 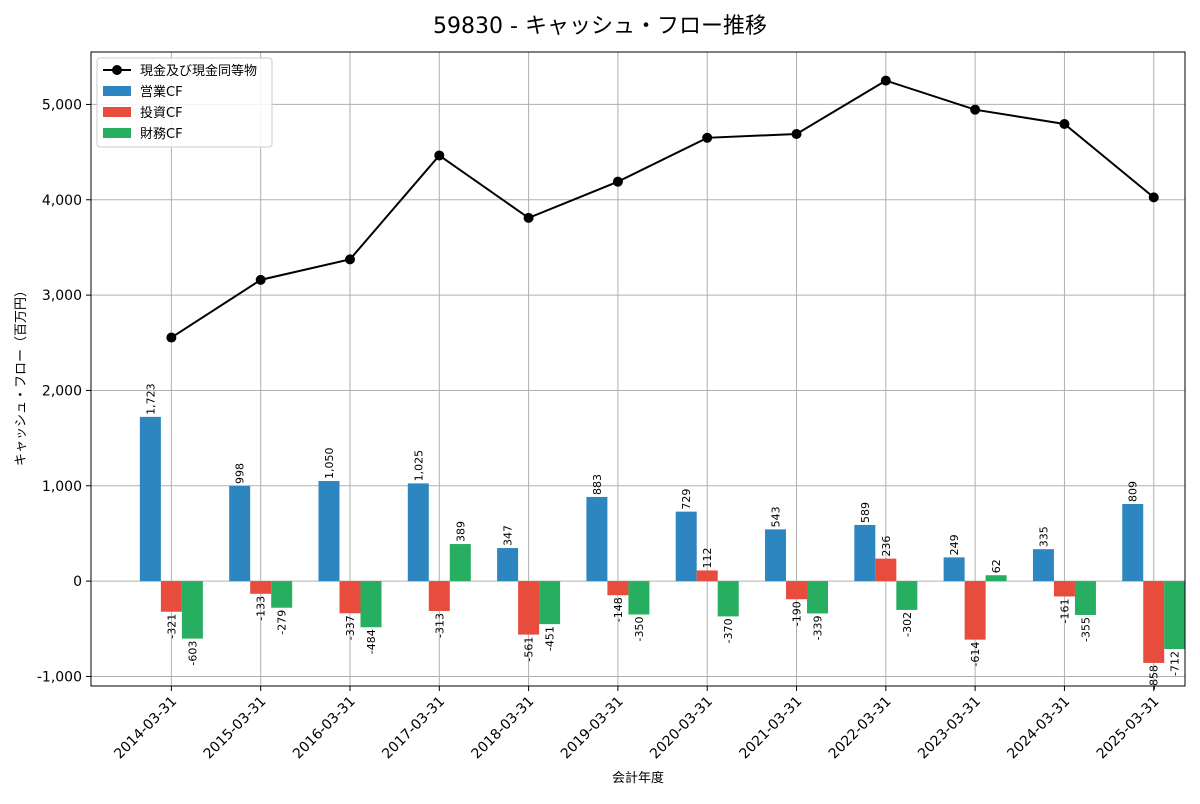 What do you see at coordinates (686, 499) in the screenshot?
I see `bar-data-label: 729` at bounding box center [686, 499].